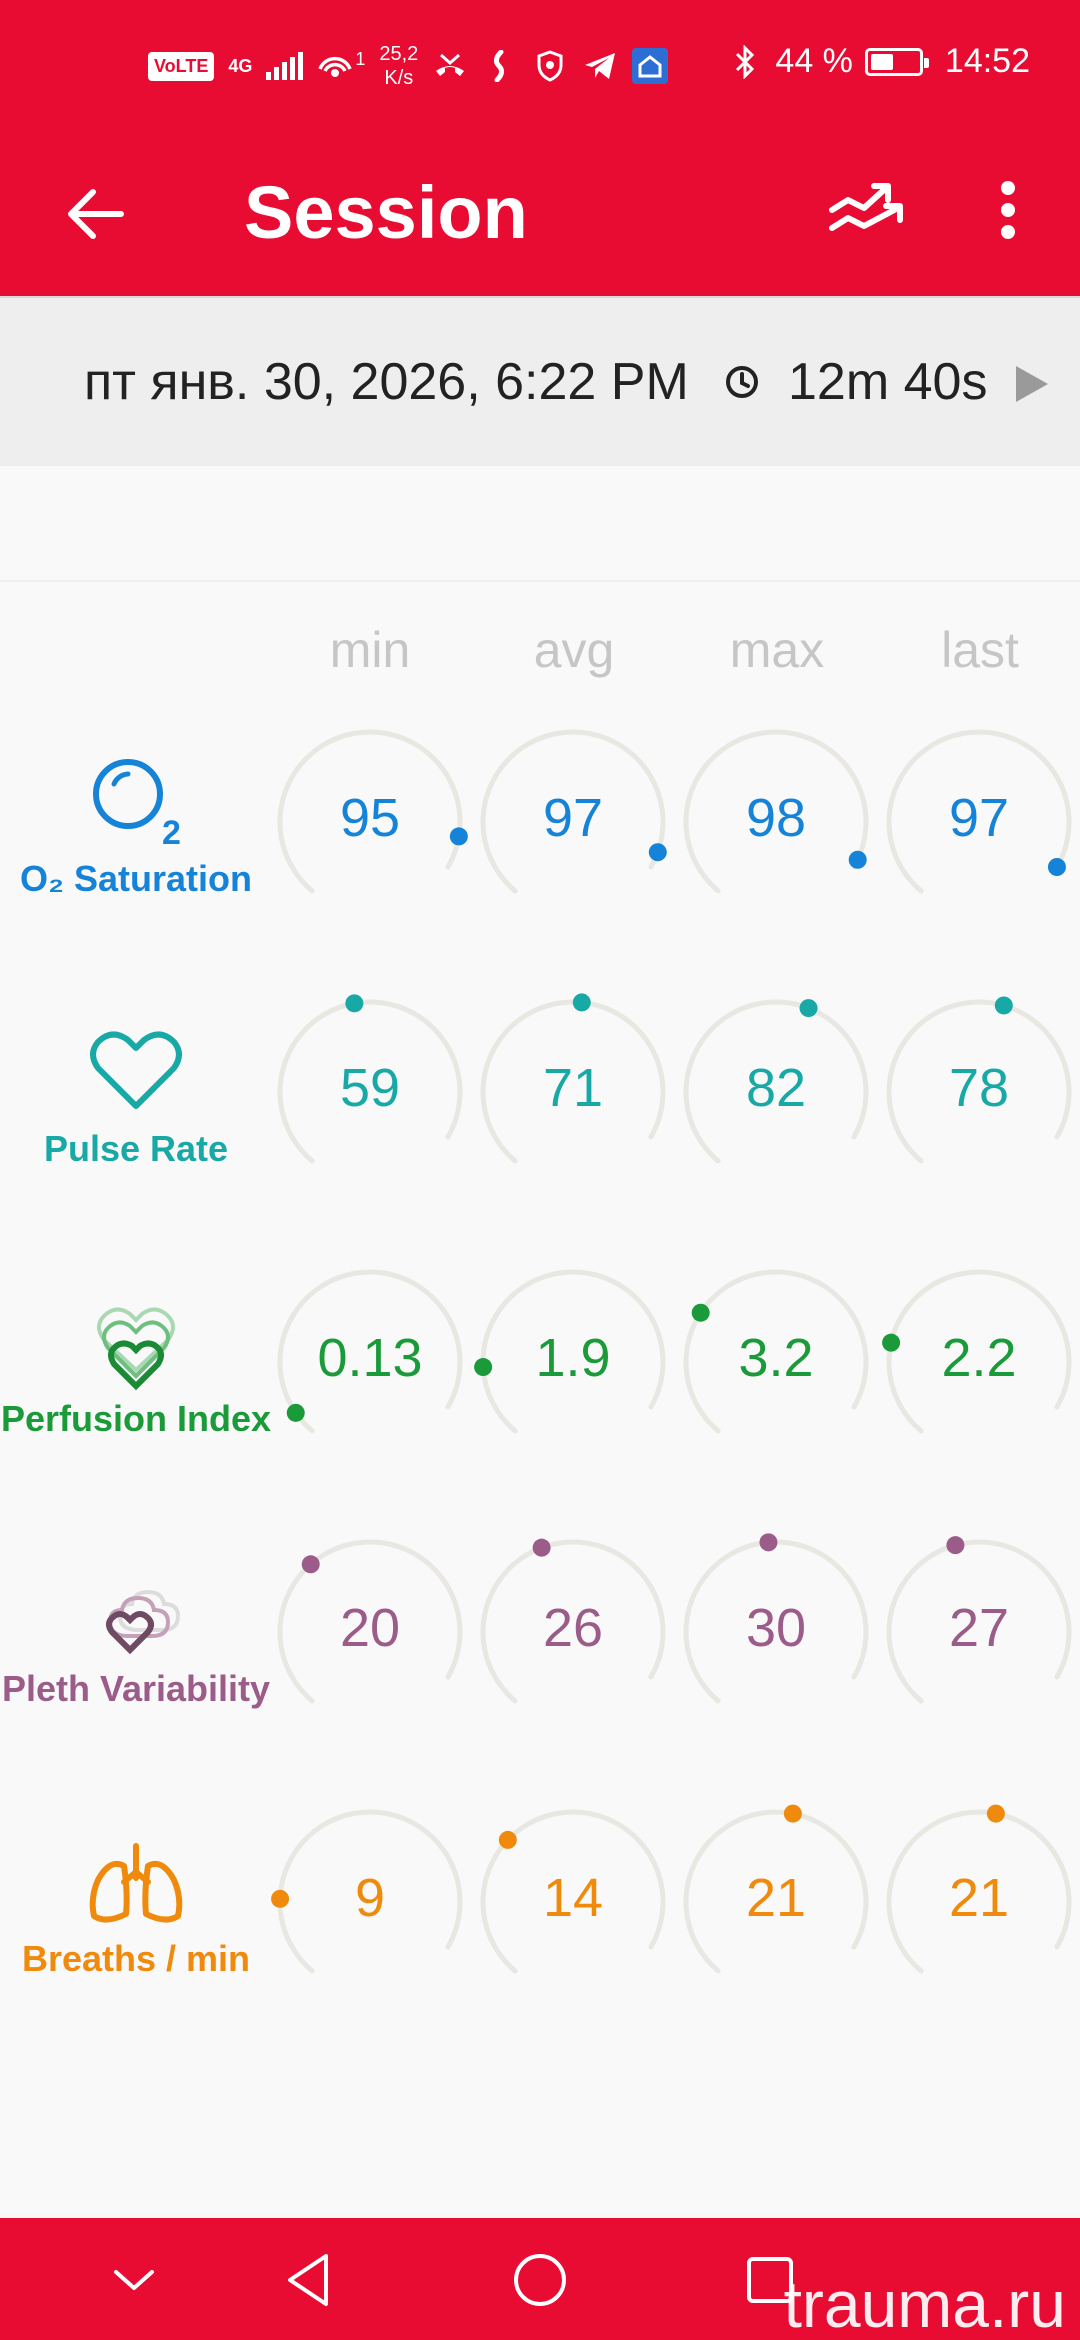 The width and height of the screenshot is (1080, 2340). Describe the element at coordinates (135, 878) in the screenshot. I see `metric-label: O₂ Saturation` at that location.